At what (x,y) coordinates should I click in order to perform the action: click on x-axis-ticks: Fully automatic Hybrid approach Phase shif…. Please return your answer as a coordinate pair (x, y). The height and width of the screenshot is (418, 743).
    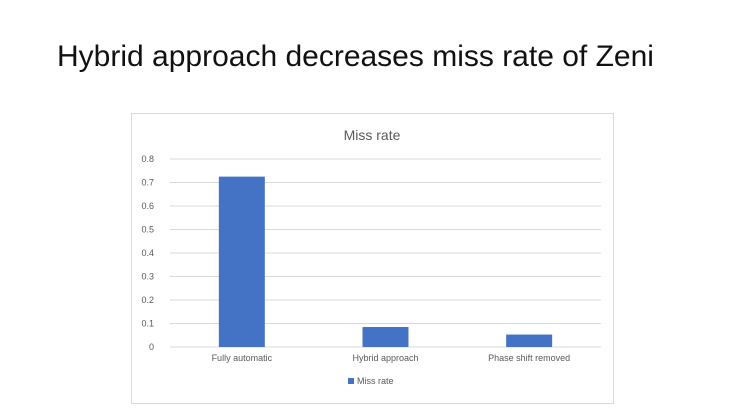
    Looking at the image, I should click on (391, 358).